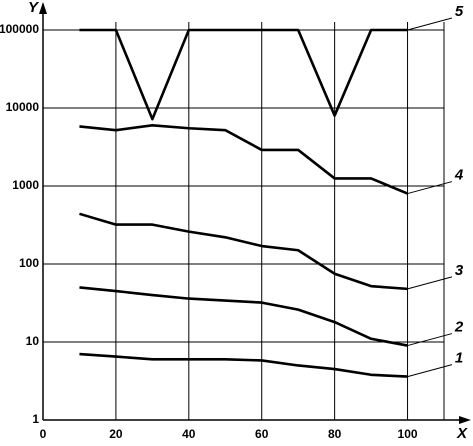 This screenshot has width=473, height=446. What do you see at coordinates (462, 433) in the screenshot?
I see `x-axis-label: X` at bounding box center [462, 433].